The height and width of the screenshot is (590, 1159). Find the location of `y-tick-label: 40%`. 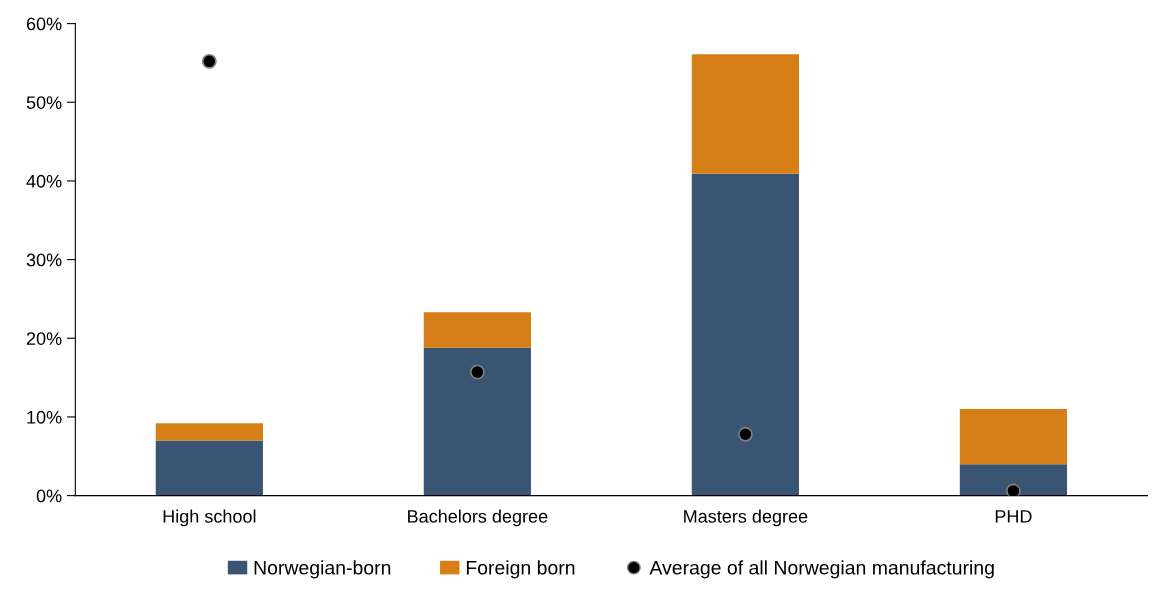

y-tick-label: 40% is located at coordinates (44, 181).